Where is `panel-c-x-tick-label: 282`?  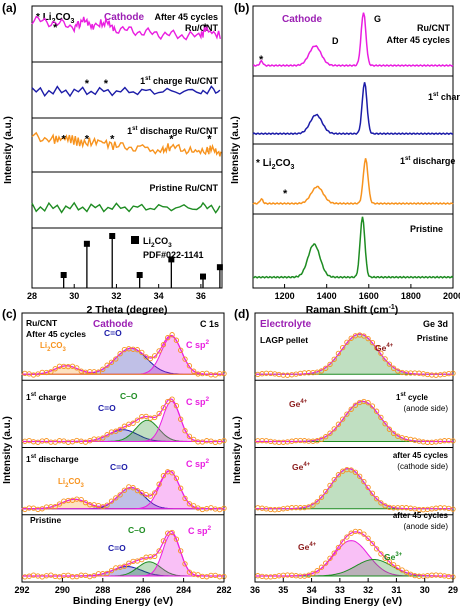
panel-c-x-tick-label: 282 is located at coordinates (223, 590).